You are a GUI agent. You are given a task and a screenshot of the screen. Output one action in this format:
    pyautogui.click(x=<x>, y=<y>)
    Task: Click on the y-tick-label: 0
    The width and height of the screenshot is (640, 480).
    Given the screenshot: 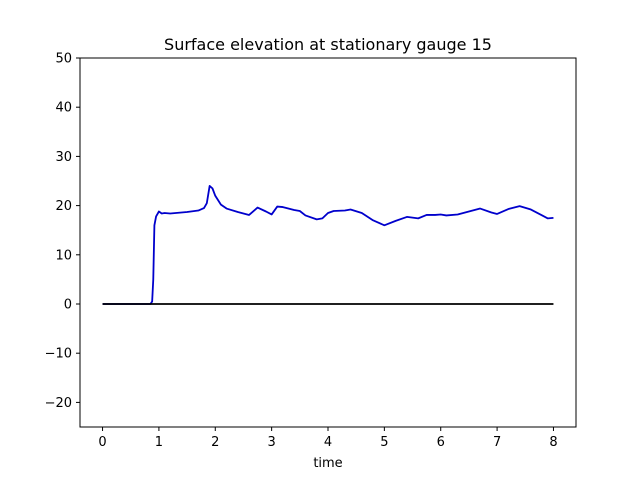 What is the action you would take?
    pyautogui.click(x=68, y=305)
    